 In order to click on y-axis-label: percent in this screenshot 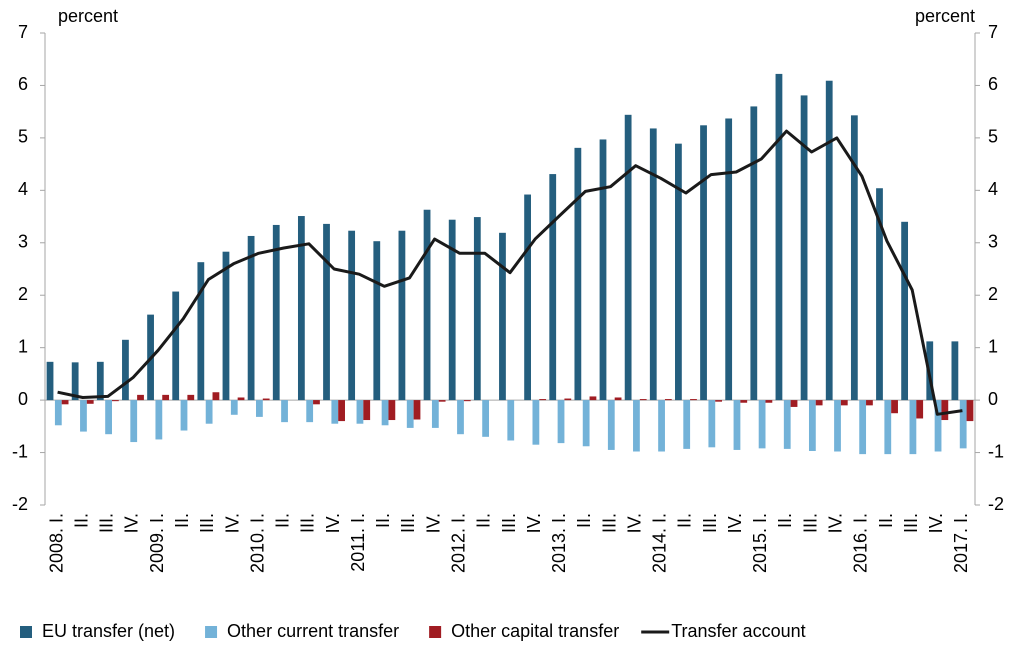, I will do `click(88, 16)`.